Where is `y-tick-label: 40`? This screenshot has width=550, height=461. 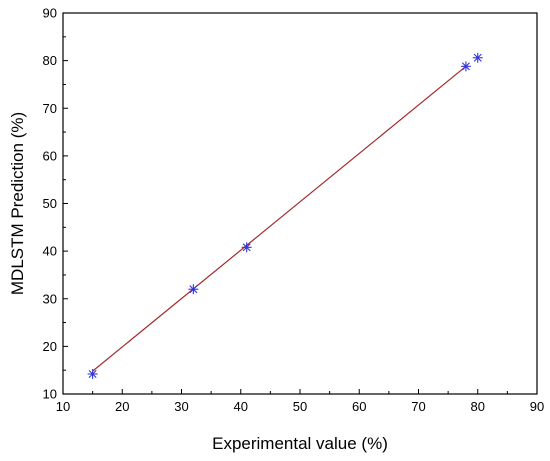
y-tick-label: 40 is located at coordinates (50, 251).